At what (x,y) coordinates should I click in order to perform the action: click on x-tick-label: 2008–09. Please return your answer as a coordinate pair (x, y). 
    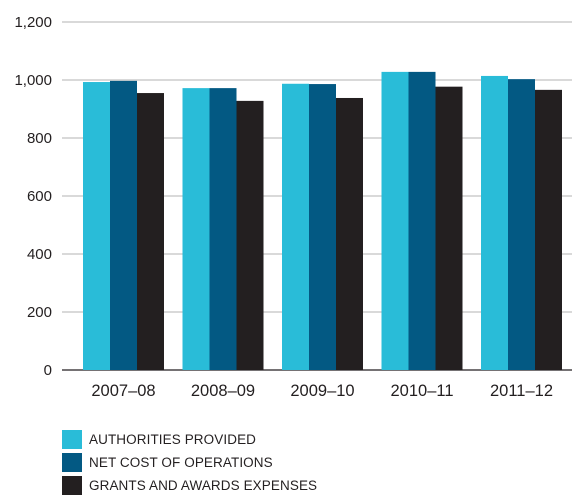
    Looking at the image, I should click on (223, 391).